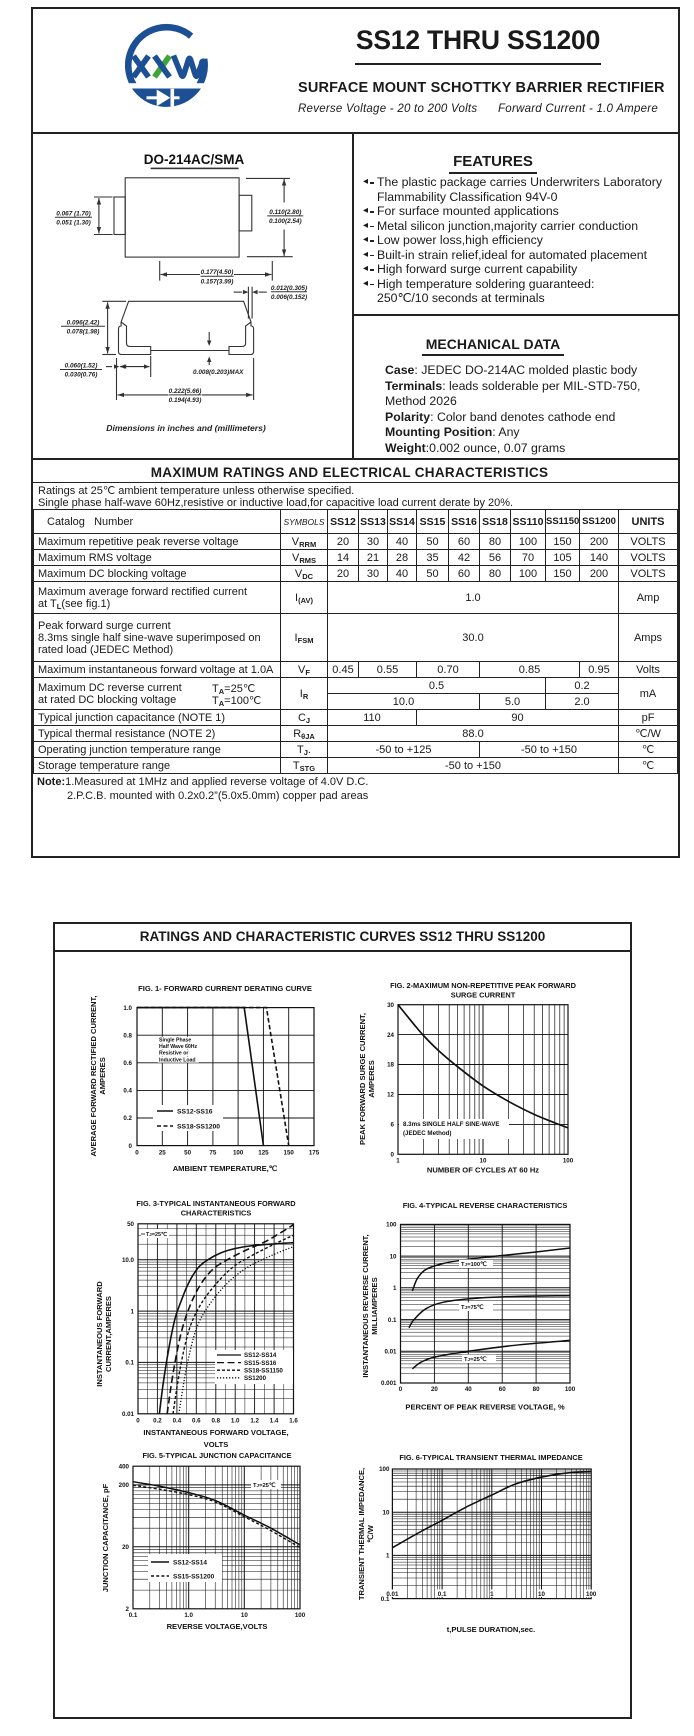 The image size is (694, 1736). Describe the element at coordinates (93, 1076) in the screenshot. I see `svg-text:AVERAGE FORWARD RECTIFIED CURR: AVERAGE FORWARD RECTIFIED CURRENT,` at that location.